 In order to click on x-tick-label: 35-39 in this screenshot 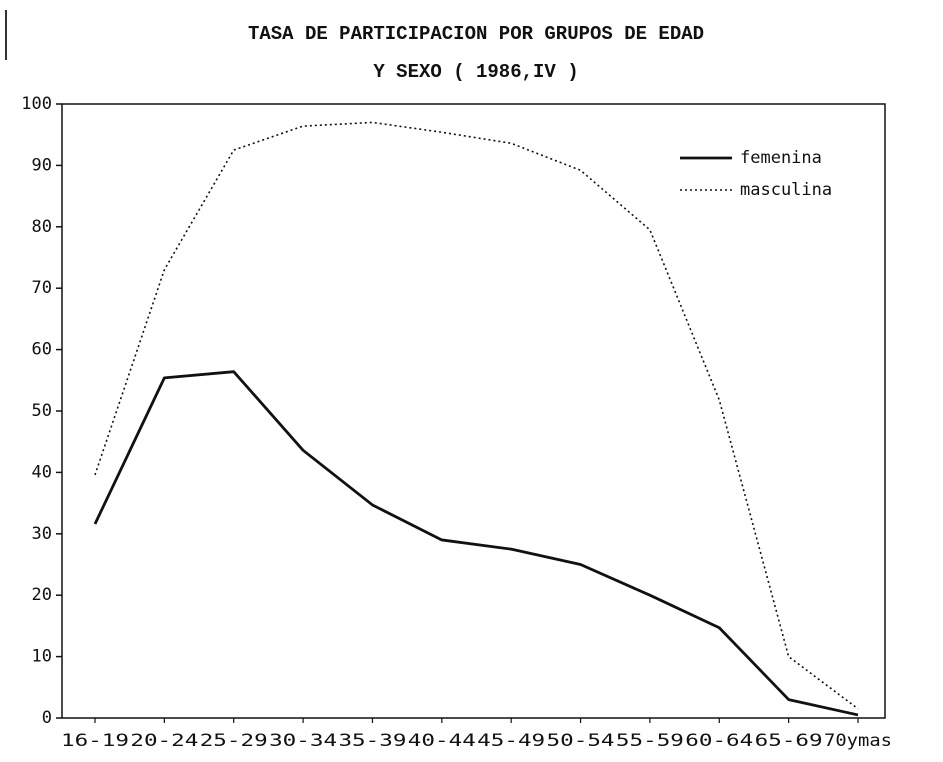, I will do `click(372, 741)`.